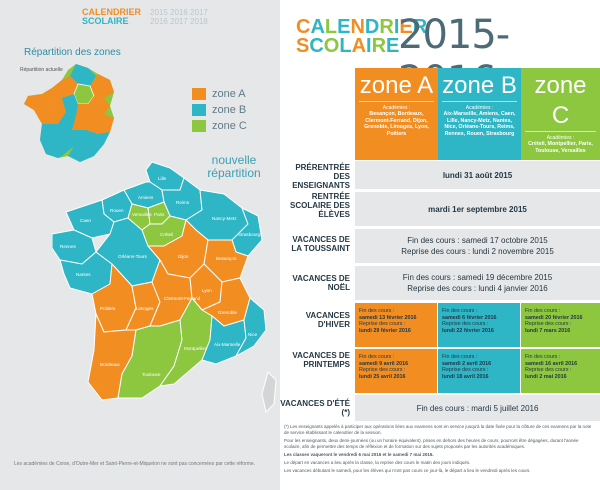  What do you see at coordinates (72, 52) in the screenshot?
I see `zones-title: Répartition des zones` at bounding box center [72, 52].